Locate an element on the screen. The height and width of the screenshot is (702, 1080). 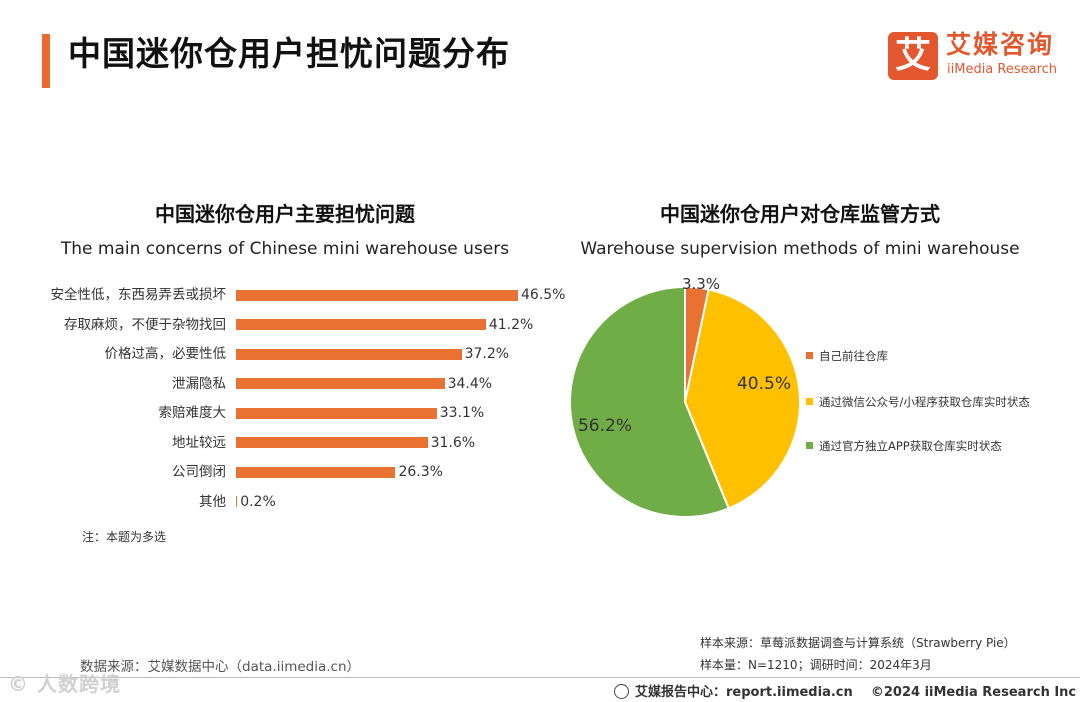
chart-note: 注：本题为多选 is located at coordinates (124, 537).